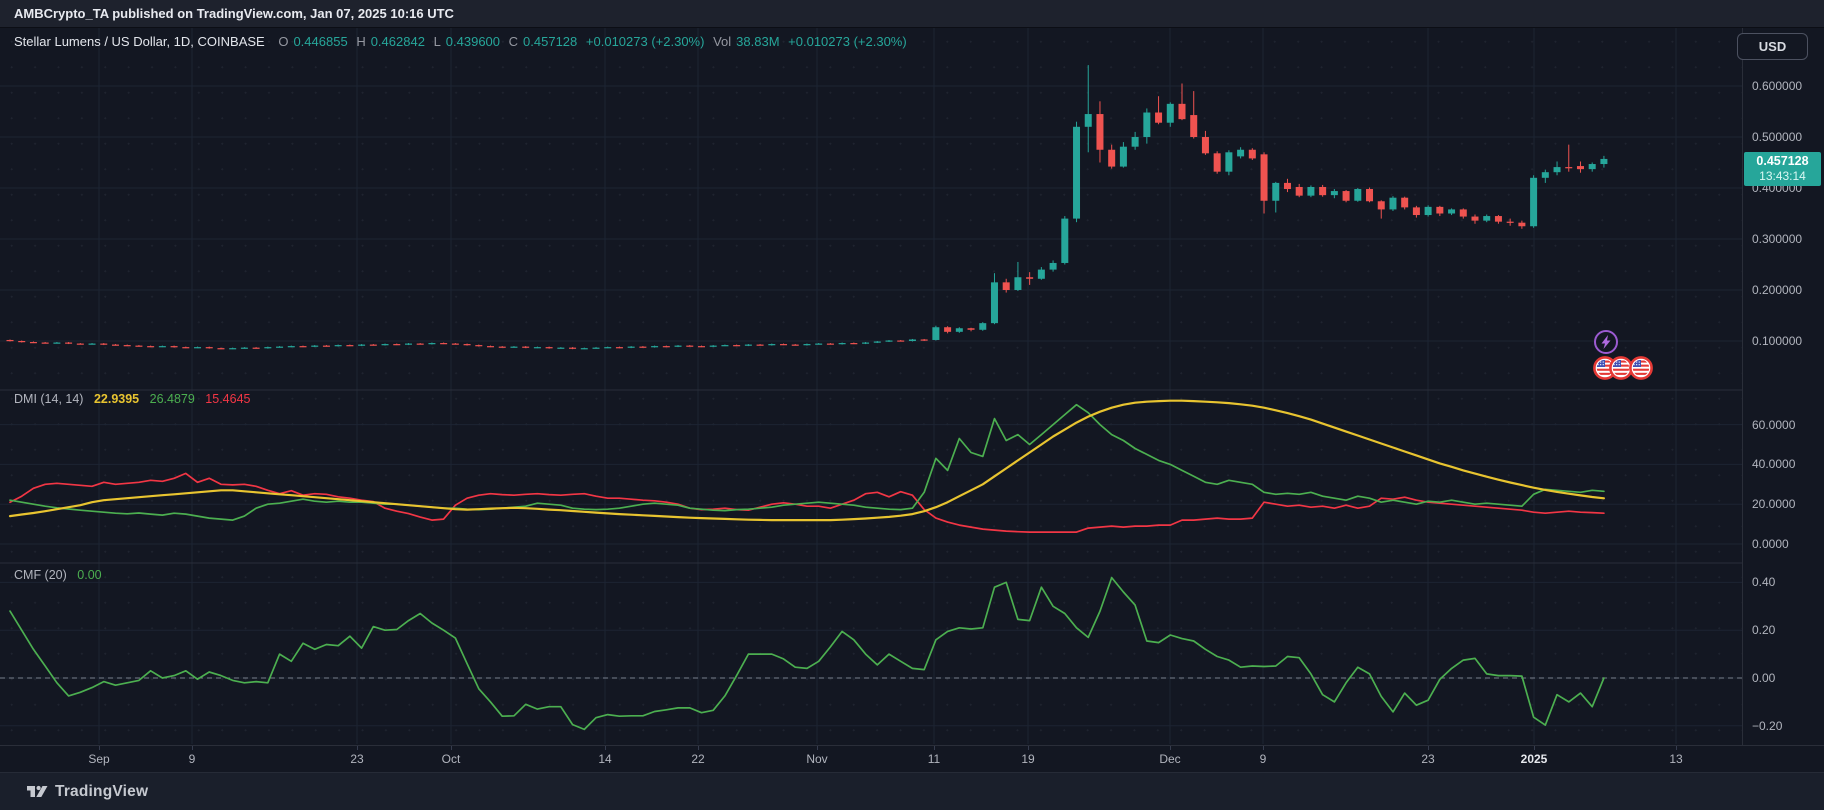 This screenshot has height=810, width=1824. I want to click on symbol-title: Stellar Lumens / US Dollar, 1D, COINBASE, so click(139, 41).